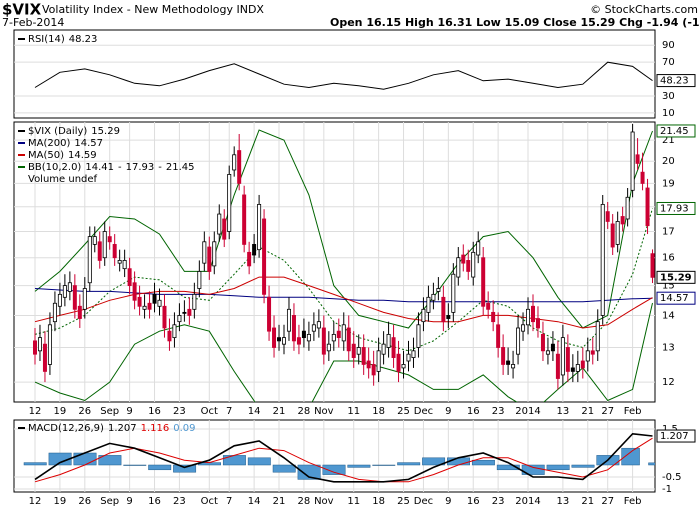  What do you see at coordinates (563, 411) in the screenshot?
I see `x-tick-label: 13` at bounding box center [563, 411].